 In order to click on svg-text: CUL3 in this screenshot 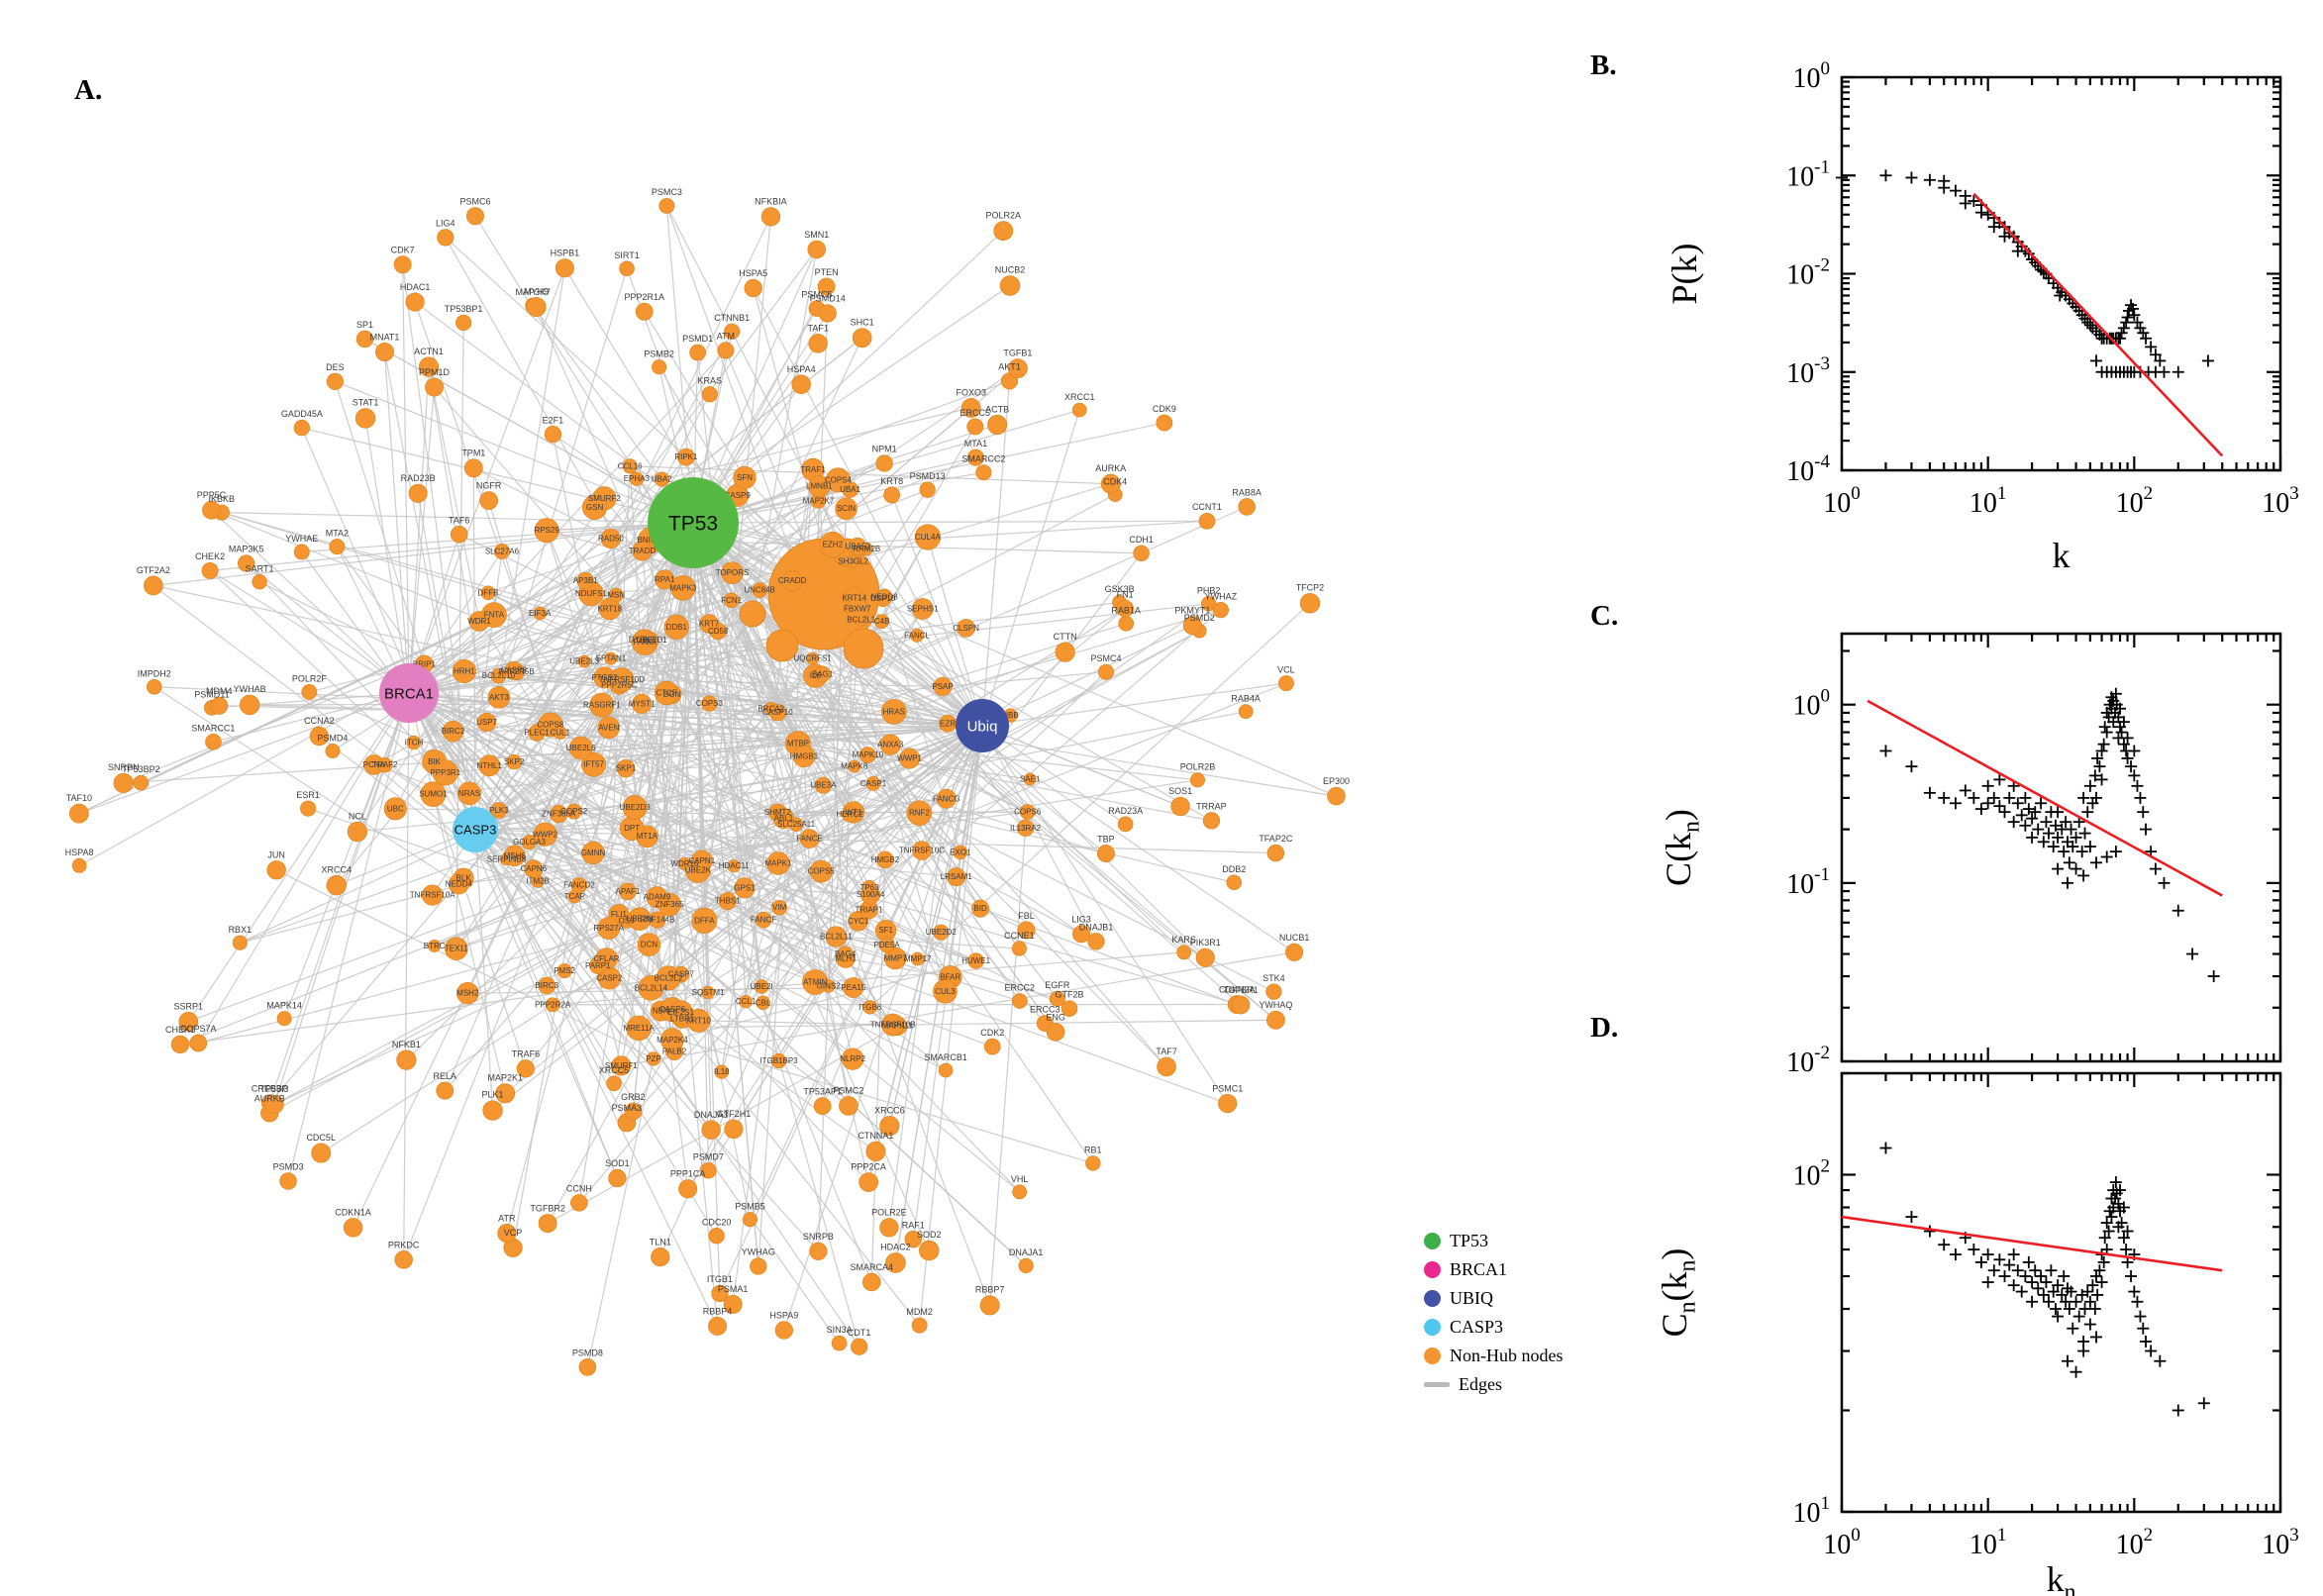, I will do `click(945, 991)`.